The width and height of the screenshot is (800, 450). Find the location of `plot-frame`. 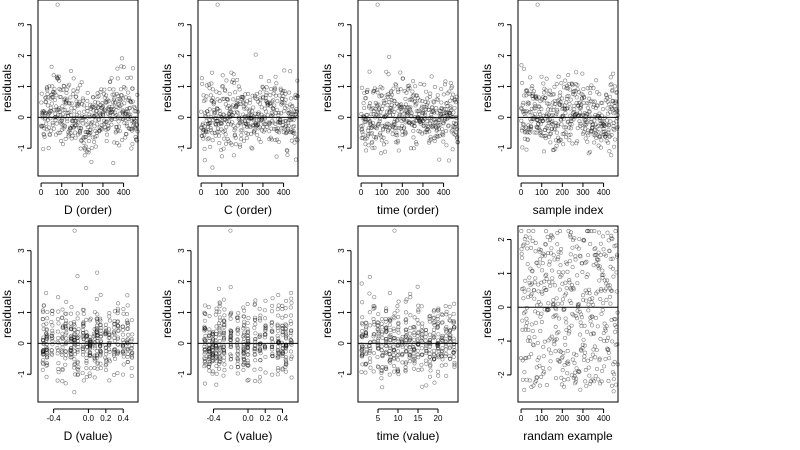

plot-frame is located at coordinates (248, 314).